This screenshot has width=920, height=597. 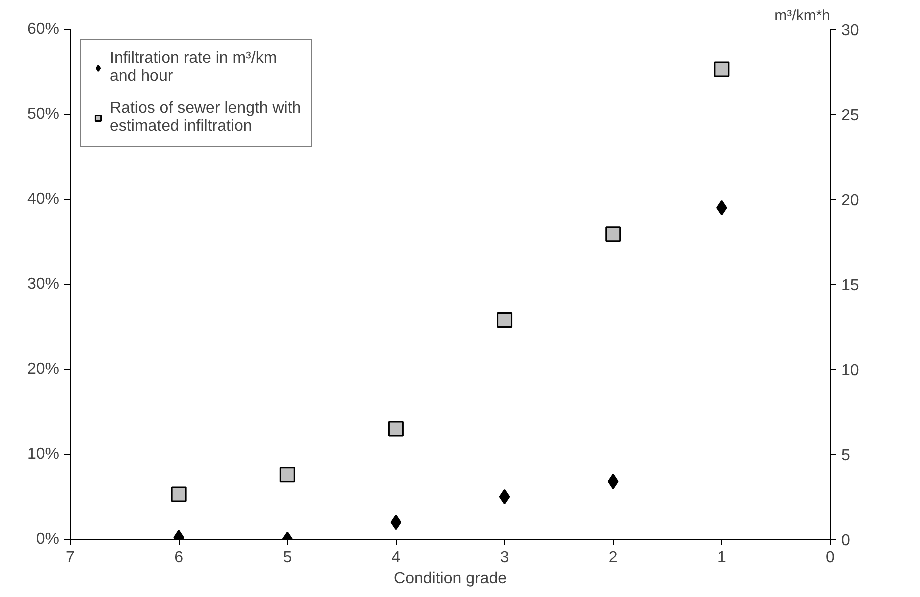 I want to click on x-tick-label: 1, so click(x=721, y=558).